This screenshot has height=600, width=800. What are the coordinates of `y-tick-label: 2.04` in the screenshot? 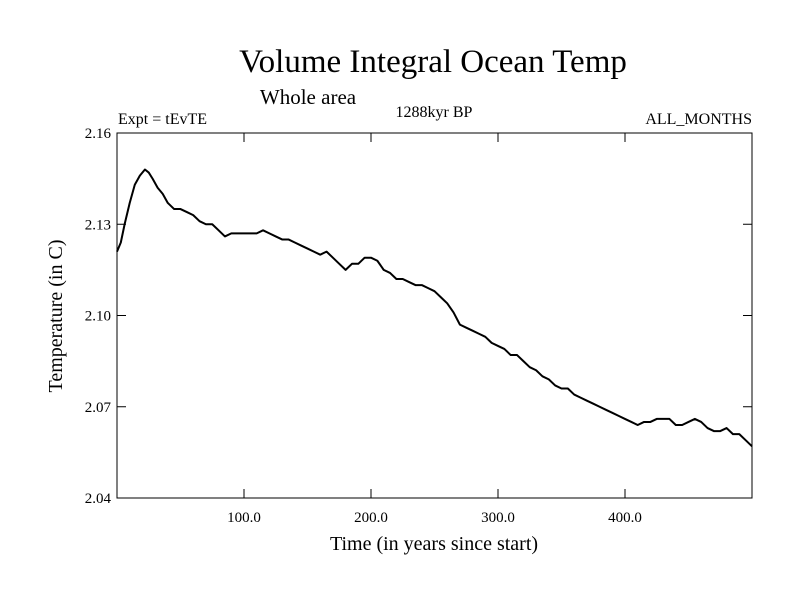 It's located at (98, 499).